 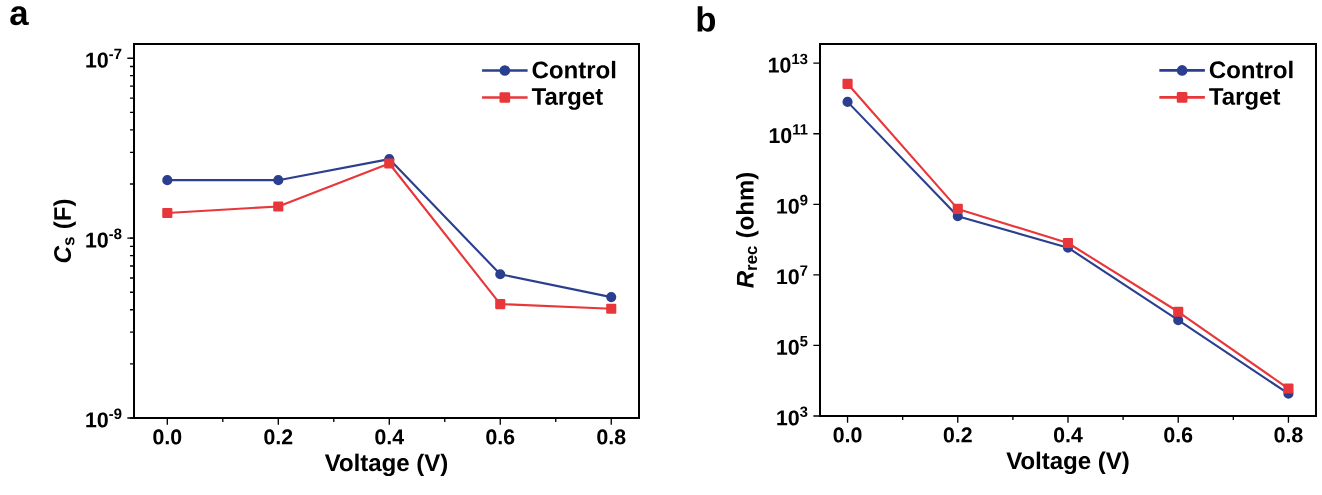 What do you see at coordinates (788, 134) in the screenshot?
I see `y-tick-label: 10$^{11}$` at bounding box center [788, 134].